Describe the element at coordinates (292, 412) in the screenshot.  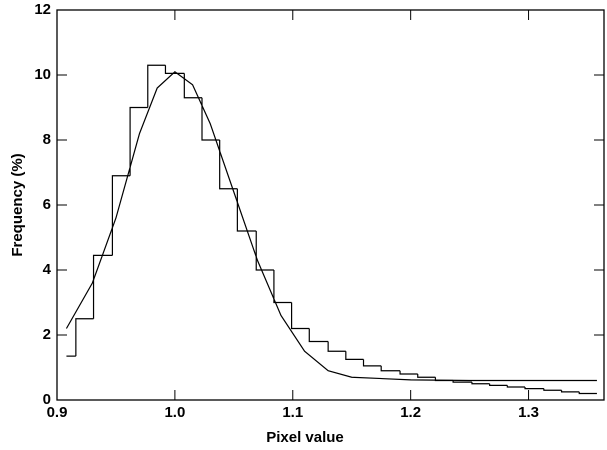
I see `x-tick-label: 1.1` at that location.